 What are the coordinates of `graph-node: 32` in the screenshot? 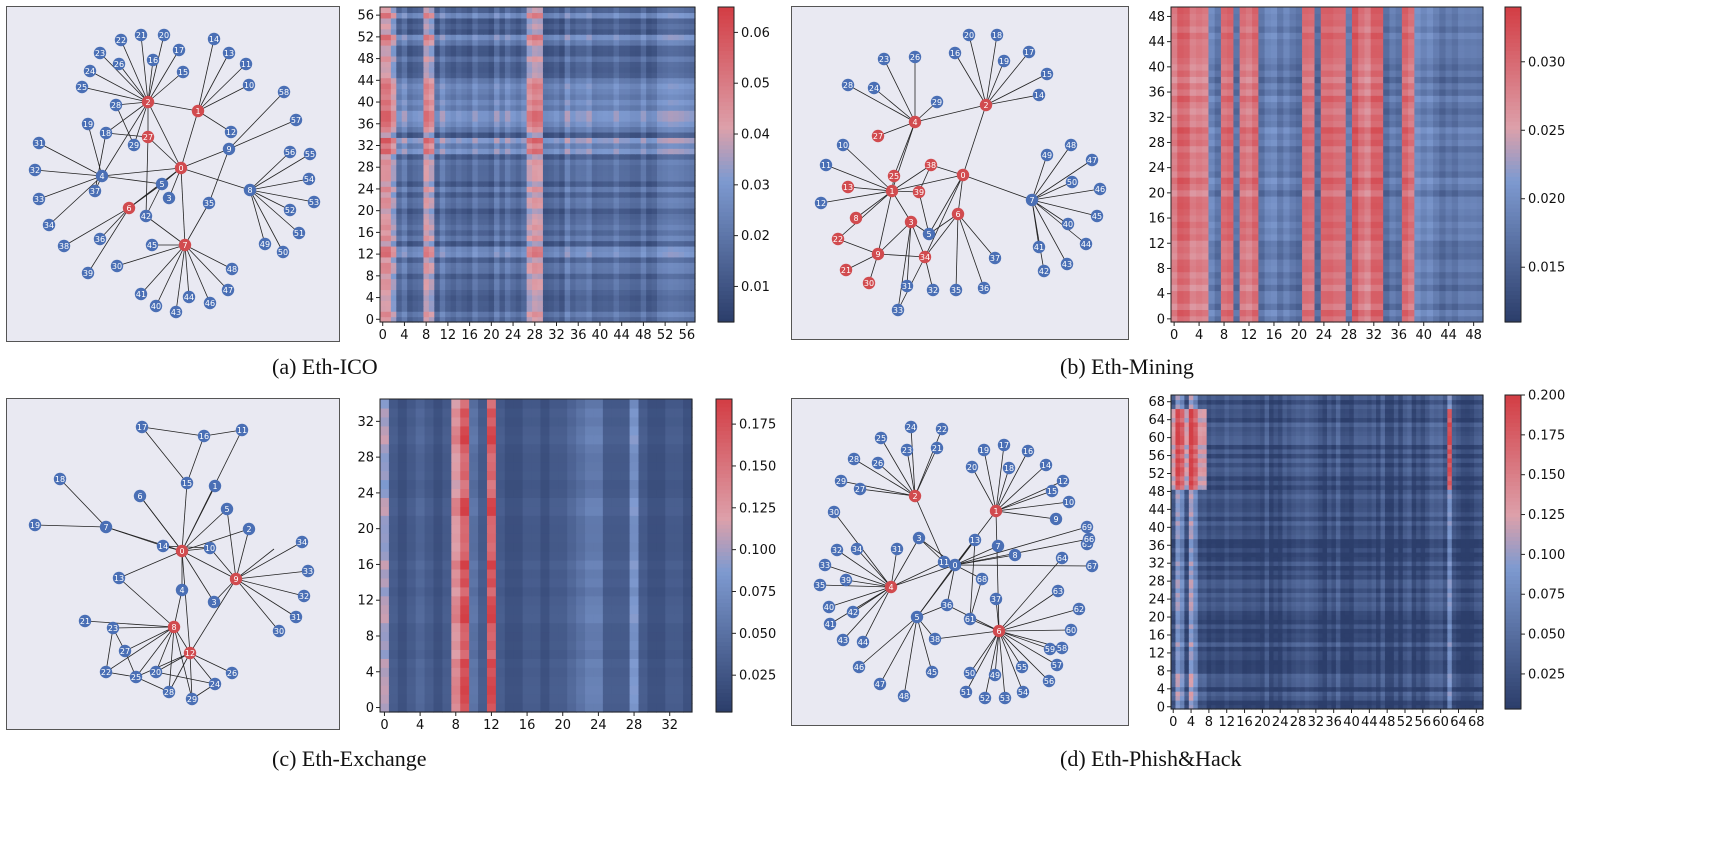 It's located at (35, 170).